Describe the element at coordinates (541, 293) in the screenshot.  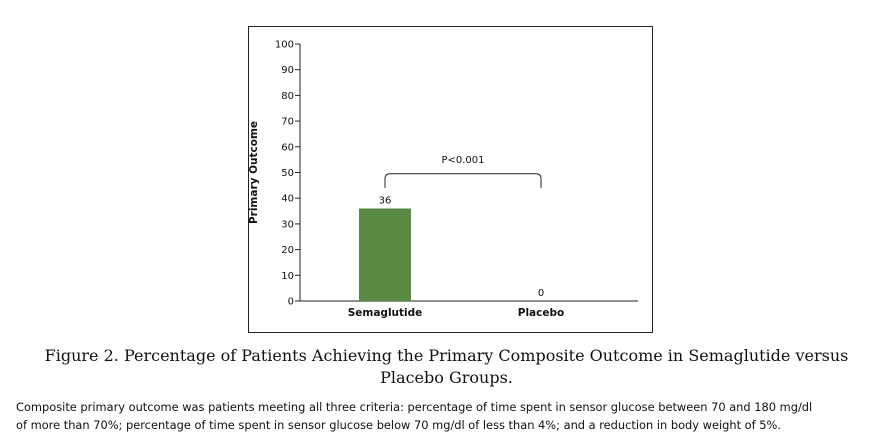
I see `data-label: 0` at that location.